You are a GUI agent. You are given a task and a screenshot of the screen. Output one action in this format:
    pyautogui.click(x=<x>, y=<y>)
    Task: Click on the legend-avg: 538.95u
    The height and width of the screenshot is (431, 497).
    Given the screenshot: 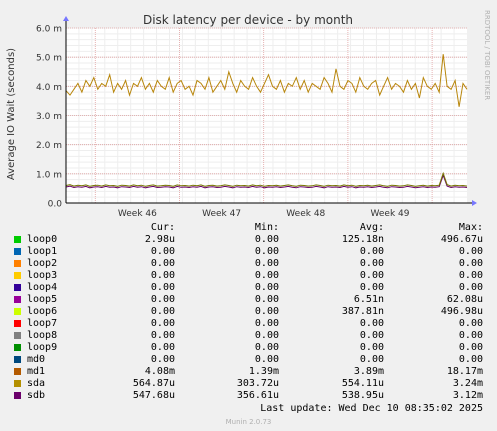 What is the action you would take?
    pyautogui.click(x=362, y=395)
    